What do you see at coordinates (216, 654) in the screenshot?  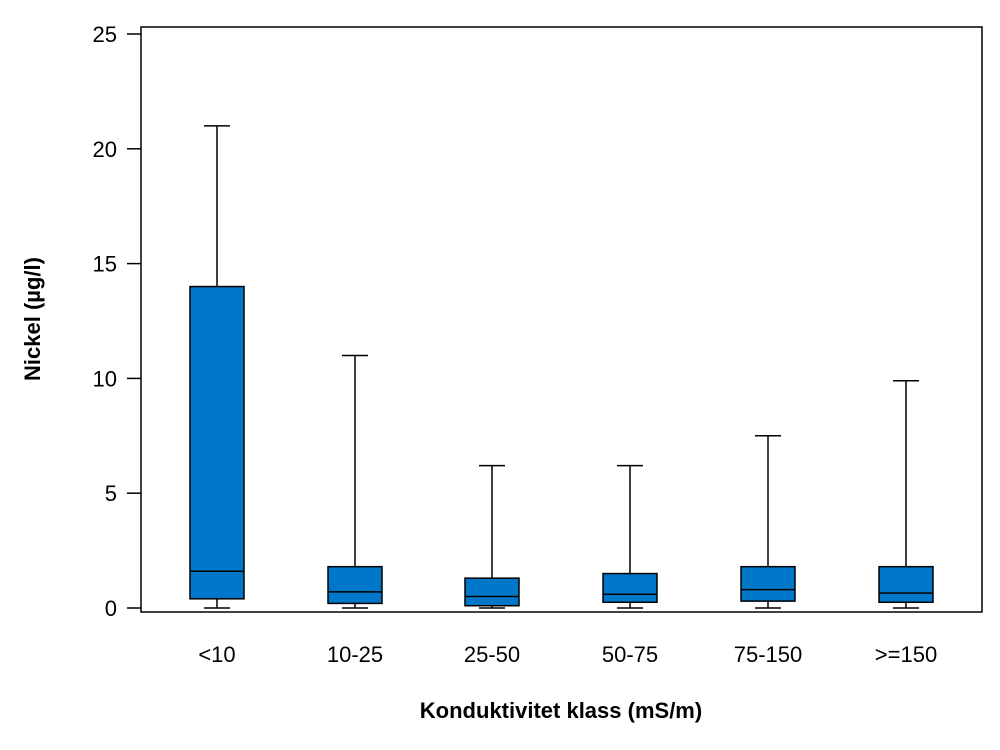 I see `x-tick-label: <10` at bounding box center [216, 654].